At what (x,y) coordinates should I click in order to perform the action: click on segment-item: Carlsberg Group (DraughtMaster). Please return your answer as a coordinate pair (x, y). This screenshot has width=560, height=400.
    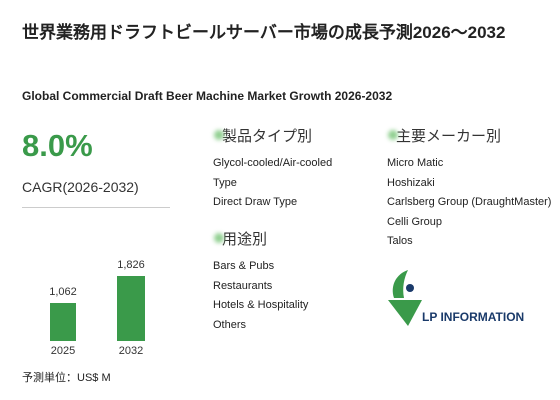
    Looking at the image, I should click on (469, 202).